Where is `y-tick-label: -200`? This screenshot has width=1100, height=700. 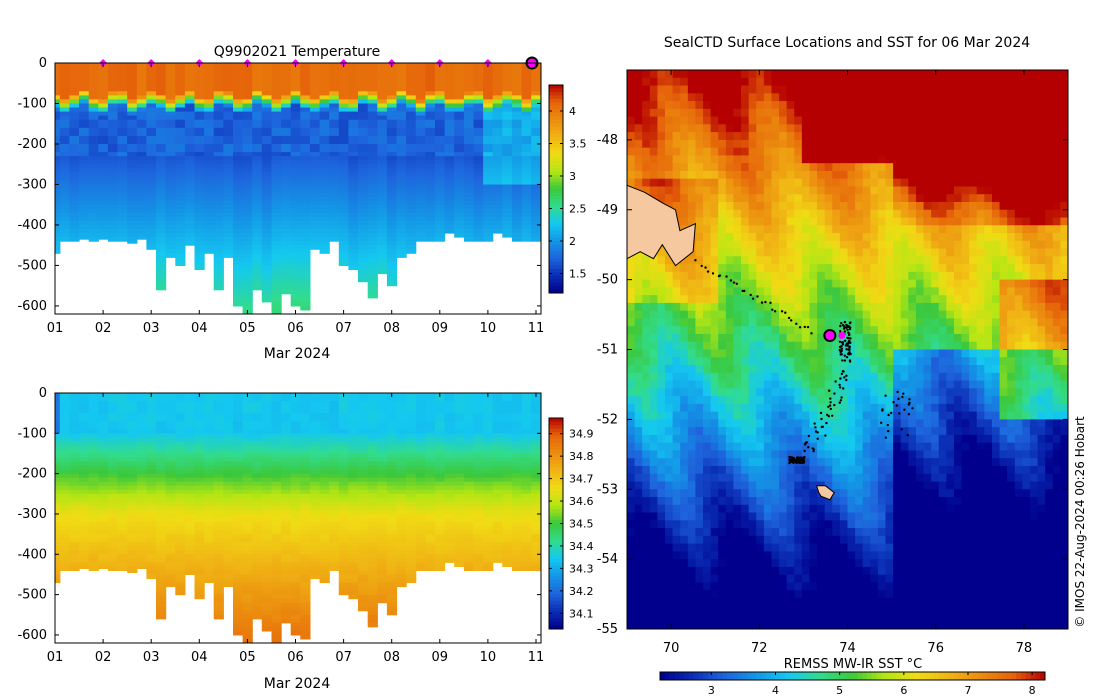 y-tick-label: -200 is located at coordinates (32, 144).